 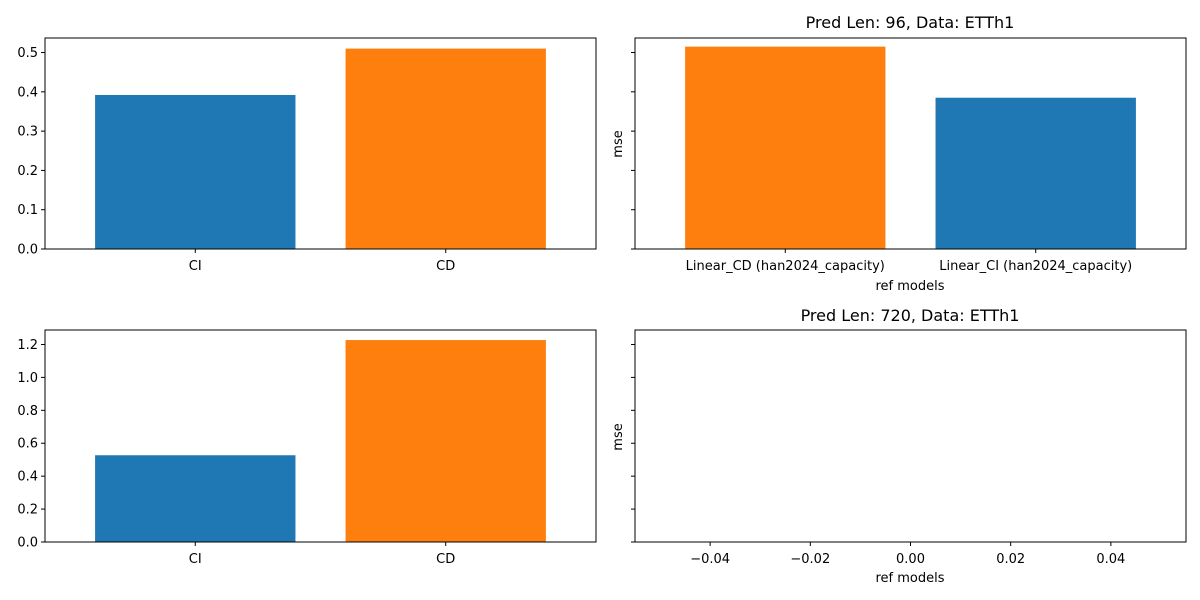 What do you see at coordinates (27, 543) in the screenshot?
I see `panel-bottom-left-ytick-label-1: 0.0` at bounding box center [27, 543].